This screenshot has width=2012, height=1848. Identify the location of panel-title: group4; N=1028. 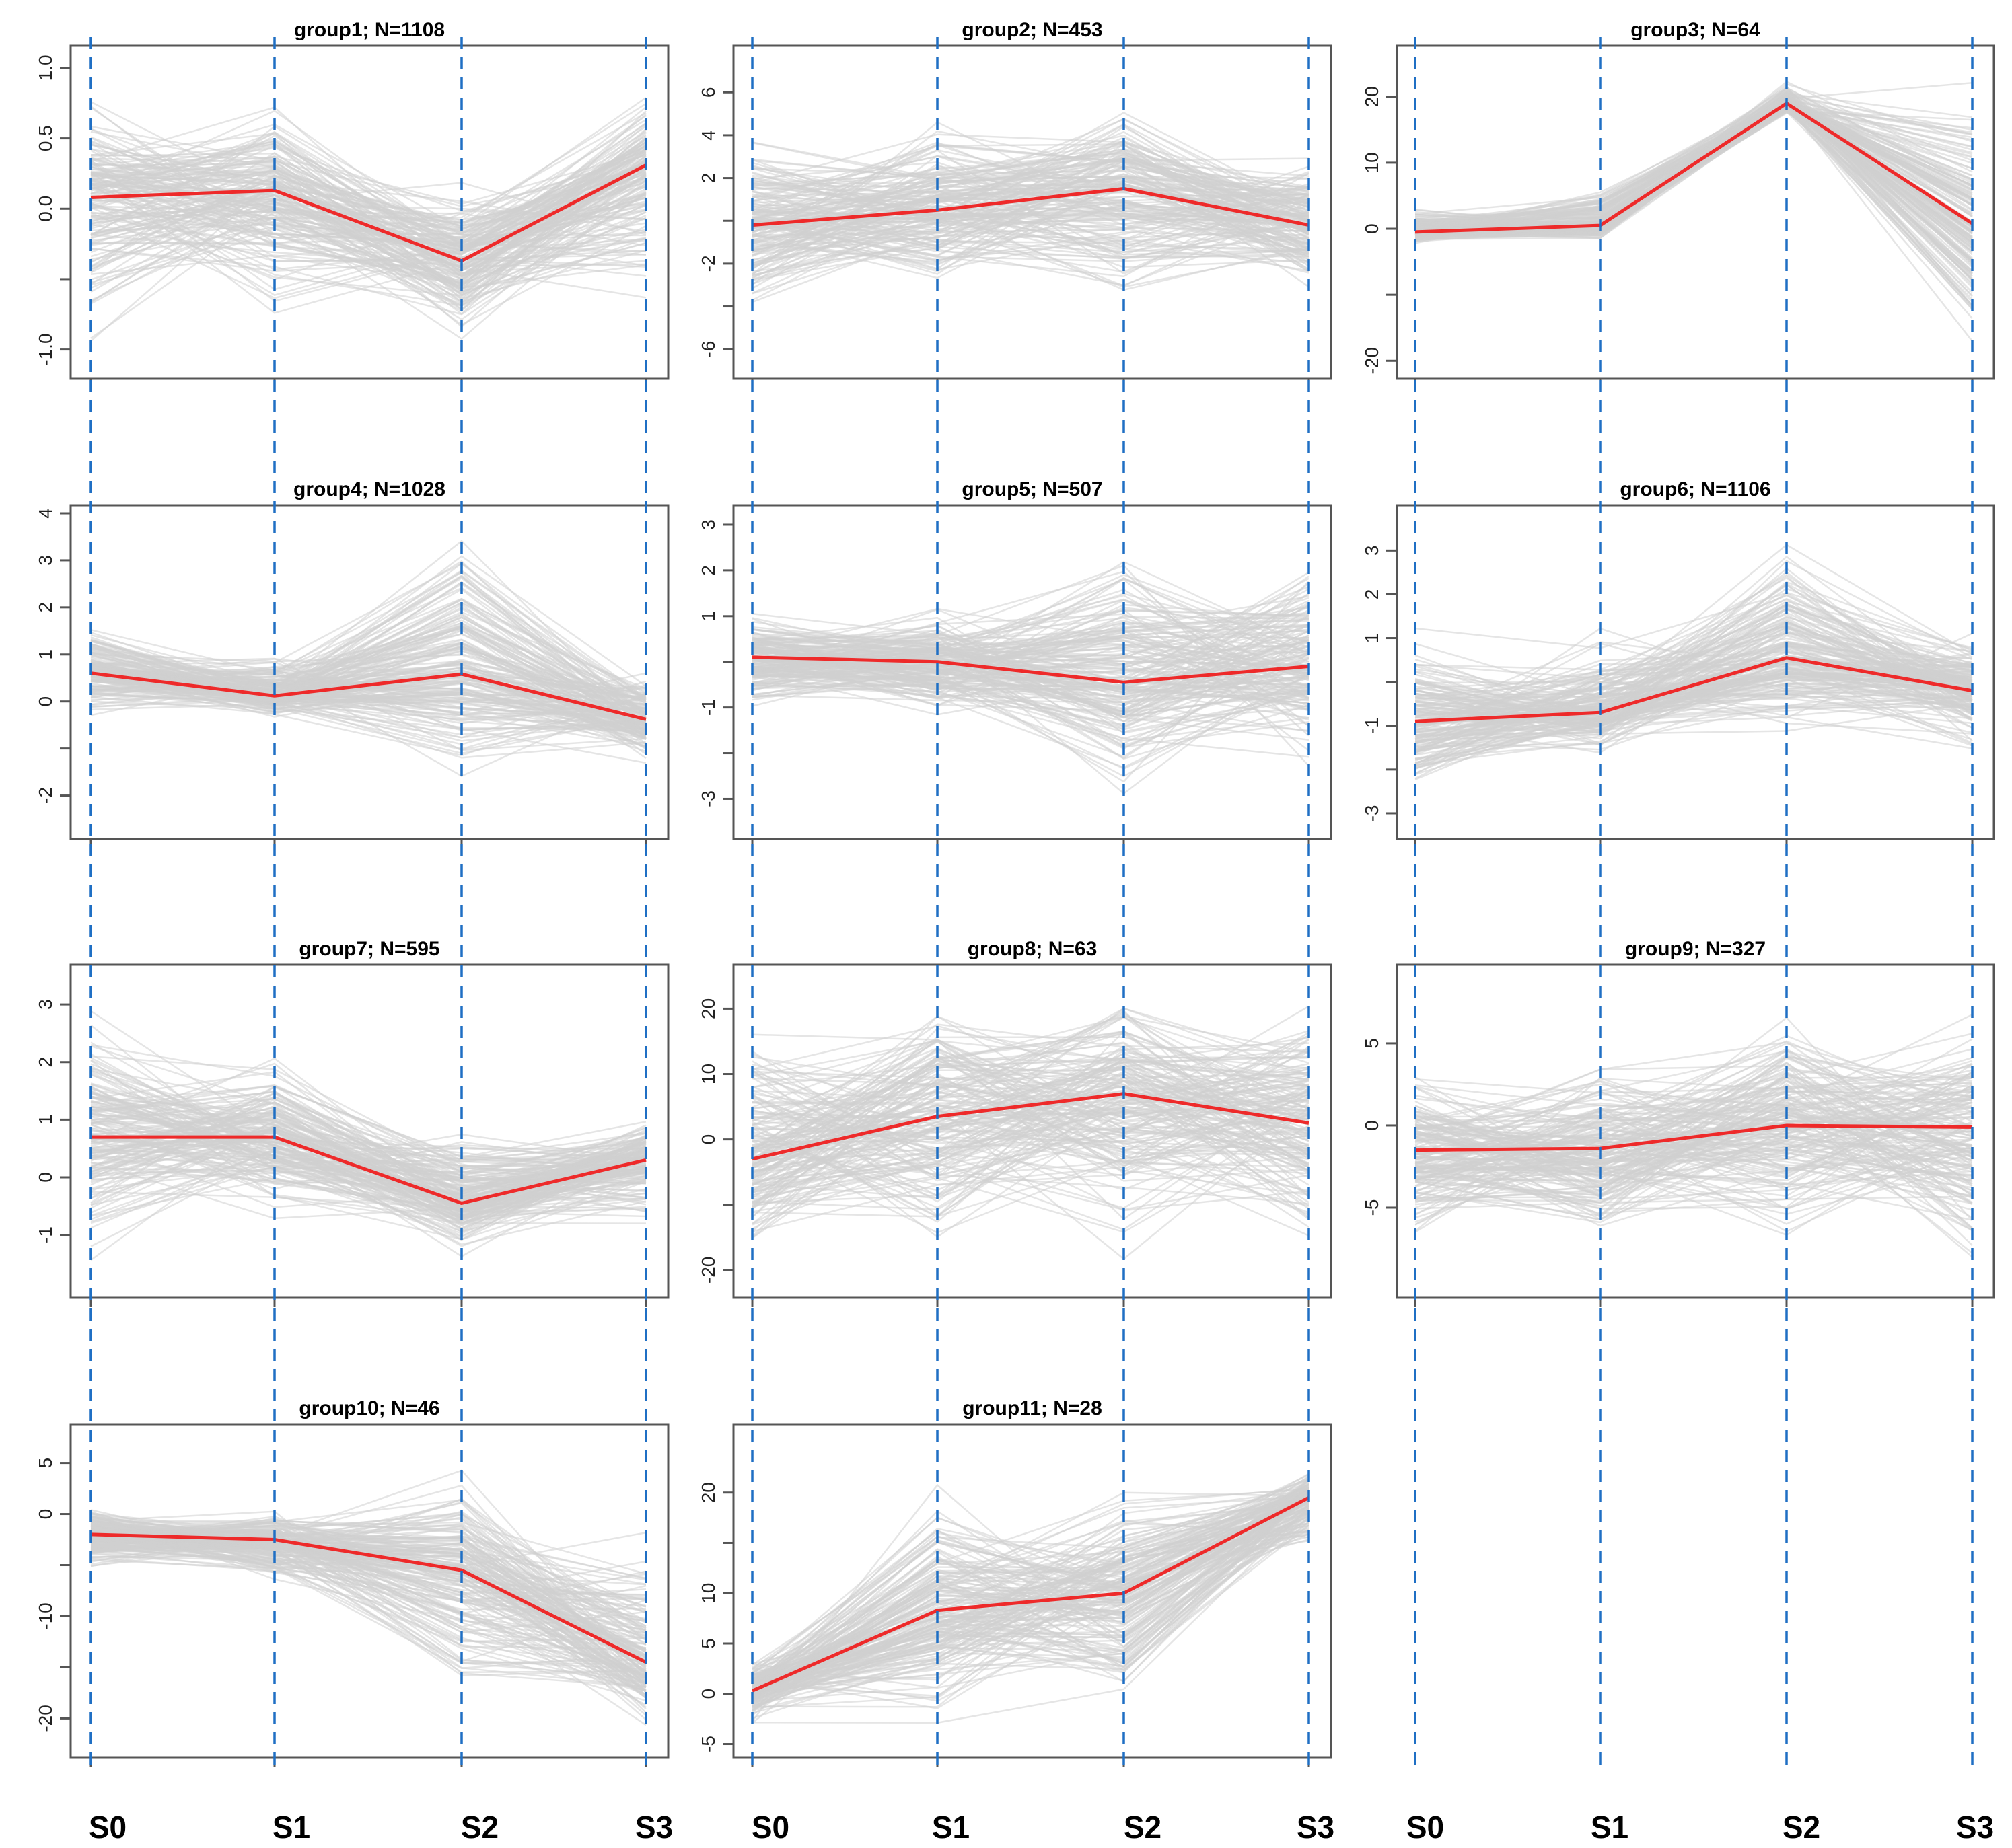
(369, 490).